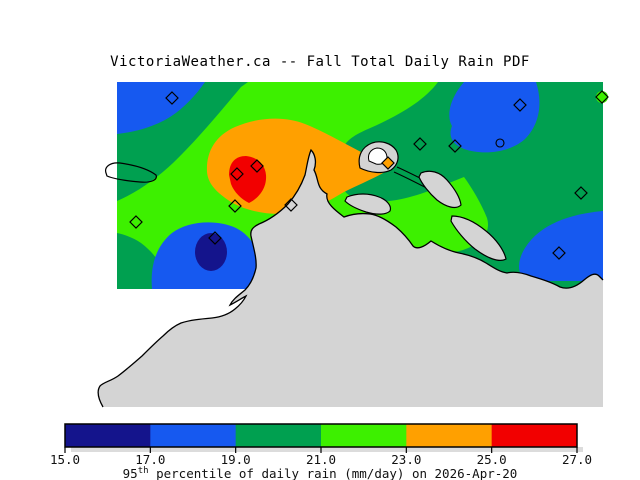  What do you see at coordinates (388, 163) in the screenshot?
I see `station-marker-diamond-filled` at bounding box center [388, 163].